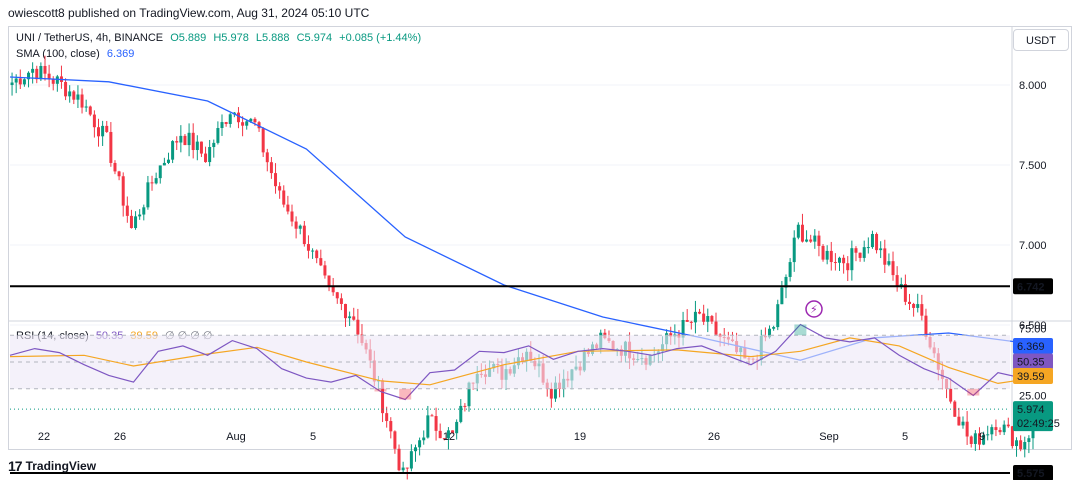 The height and width of the screenshot is (480, 1080). Describe the element at coordinates (1033, 326) in the screenshot. I see `price-axis-tick-label: 6.500` at that location.